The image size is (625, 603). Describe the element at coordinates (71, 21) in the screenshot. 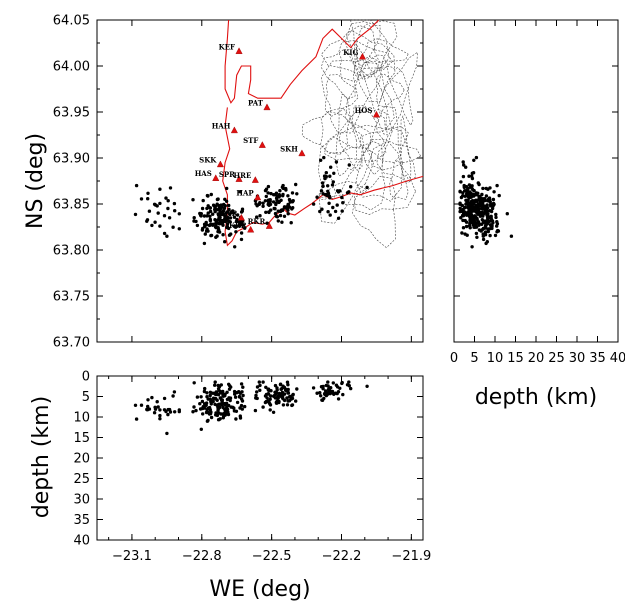

I see `map-y-tick-label: 64.05` at that location.